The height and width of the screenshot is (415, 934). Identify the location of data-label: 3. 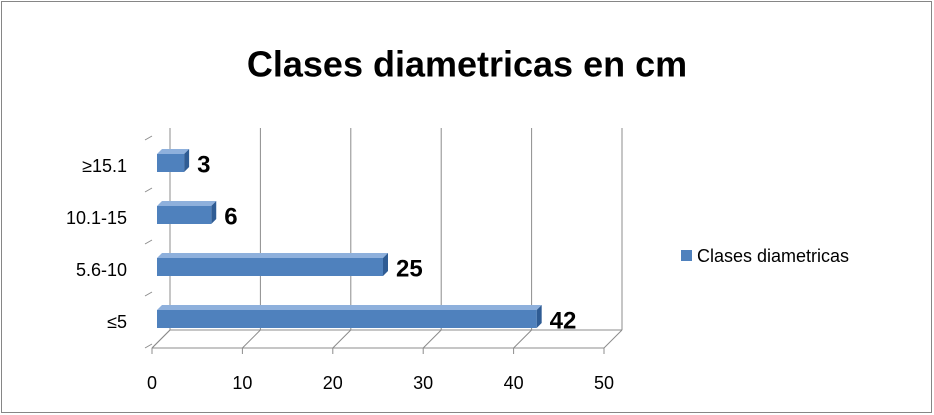
(203, 164).